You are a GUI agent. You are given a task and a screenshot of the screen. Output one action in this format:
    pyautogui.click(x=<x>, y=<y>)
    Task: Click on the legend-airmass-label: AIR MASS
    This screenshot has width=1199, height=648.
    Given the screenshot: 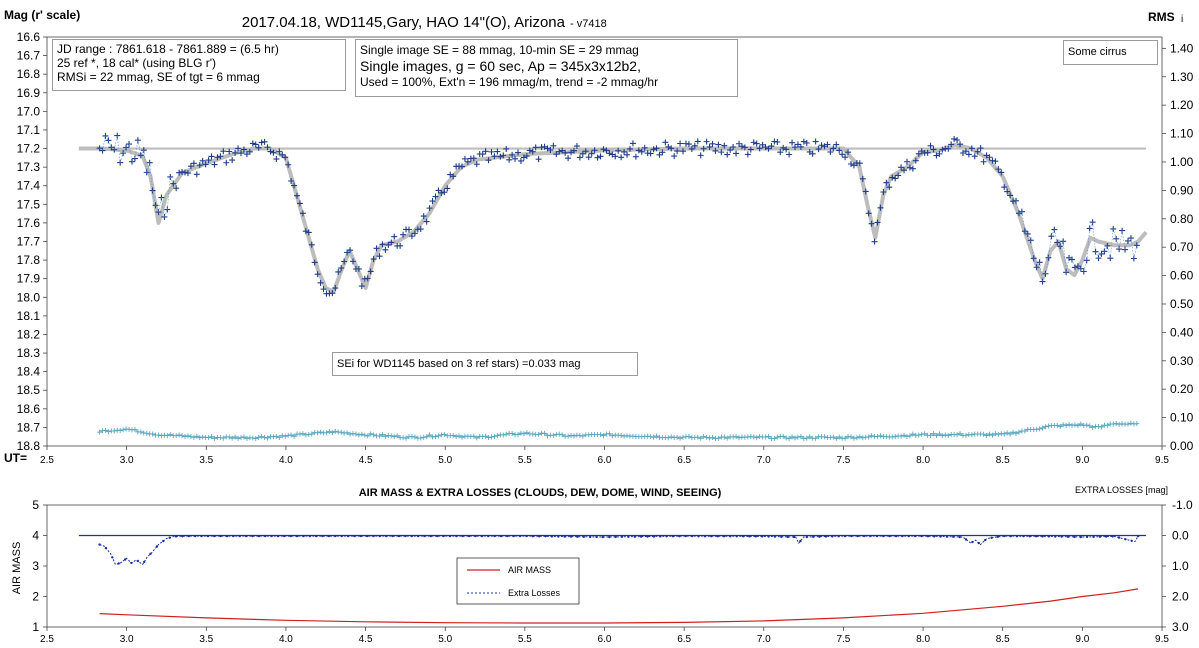 What is the action you would take?
    pyautogui.click(x=529, y=570)
    